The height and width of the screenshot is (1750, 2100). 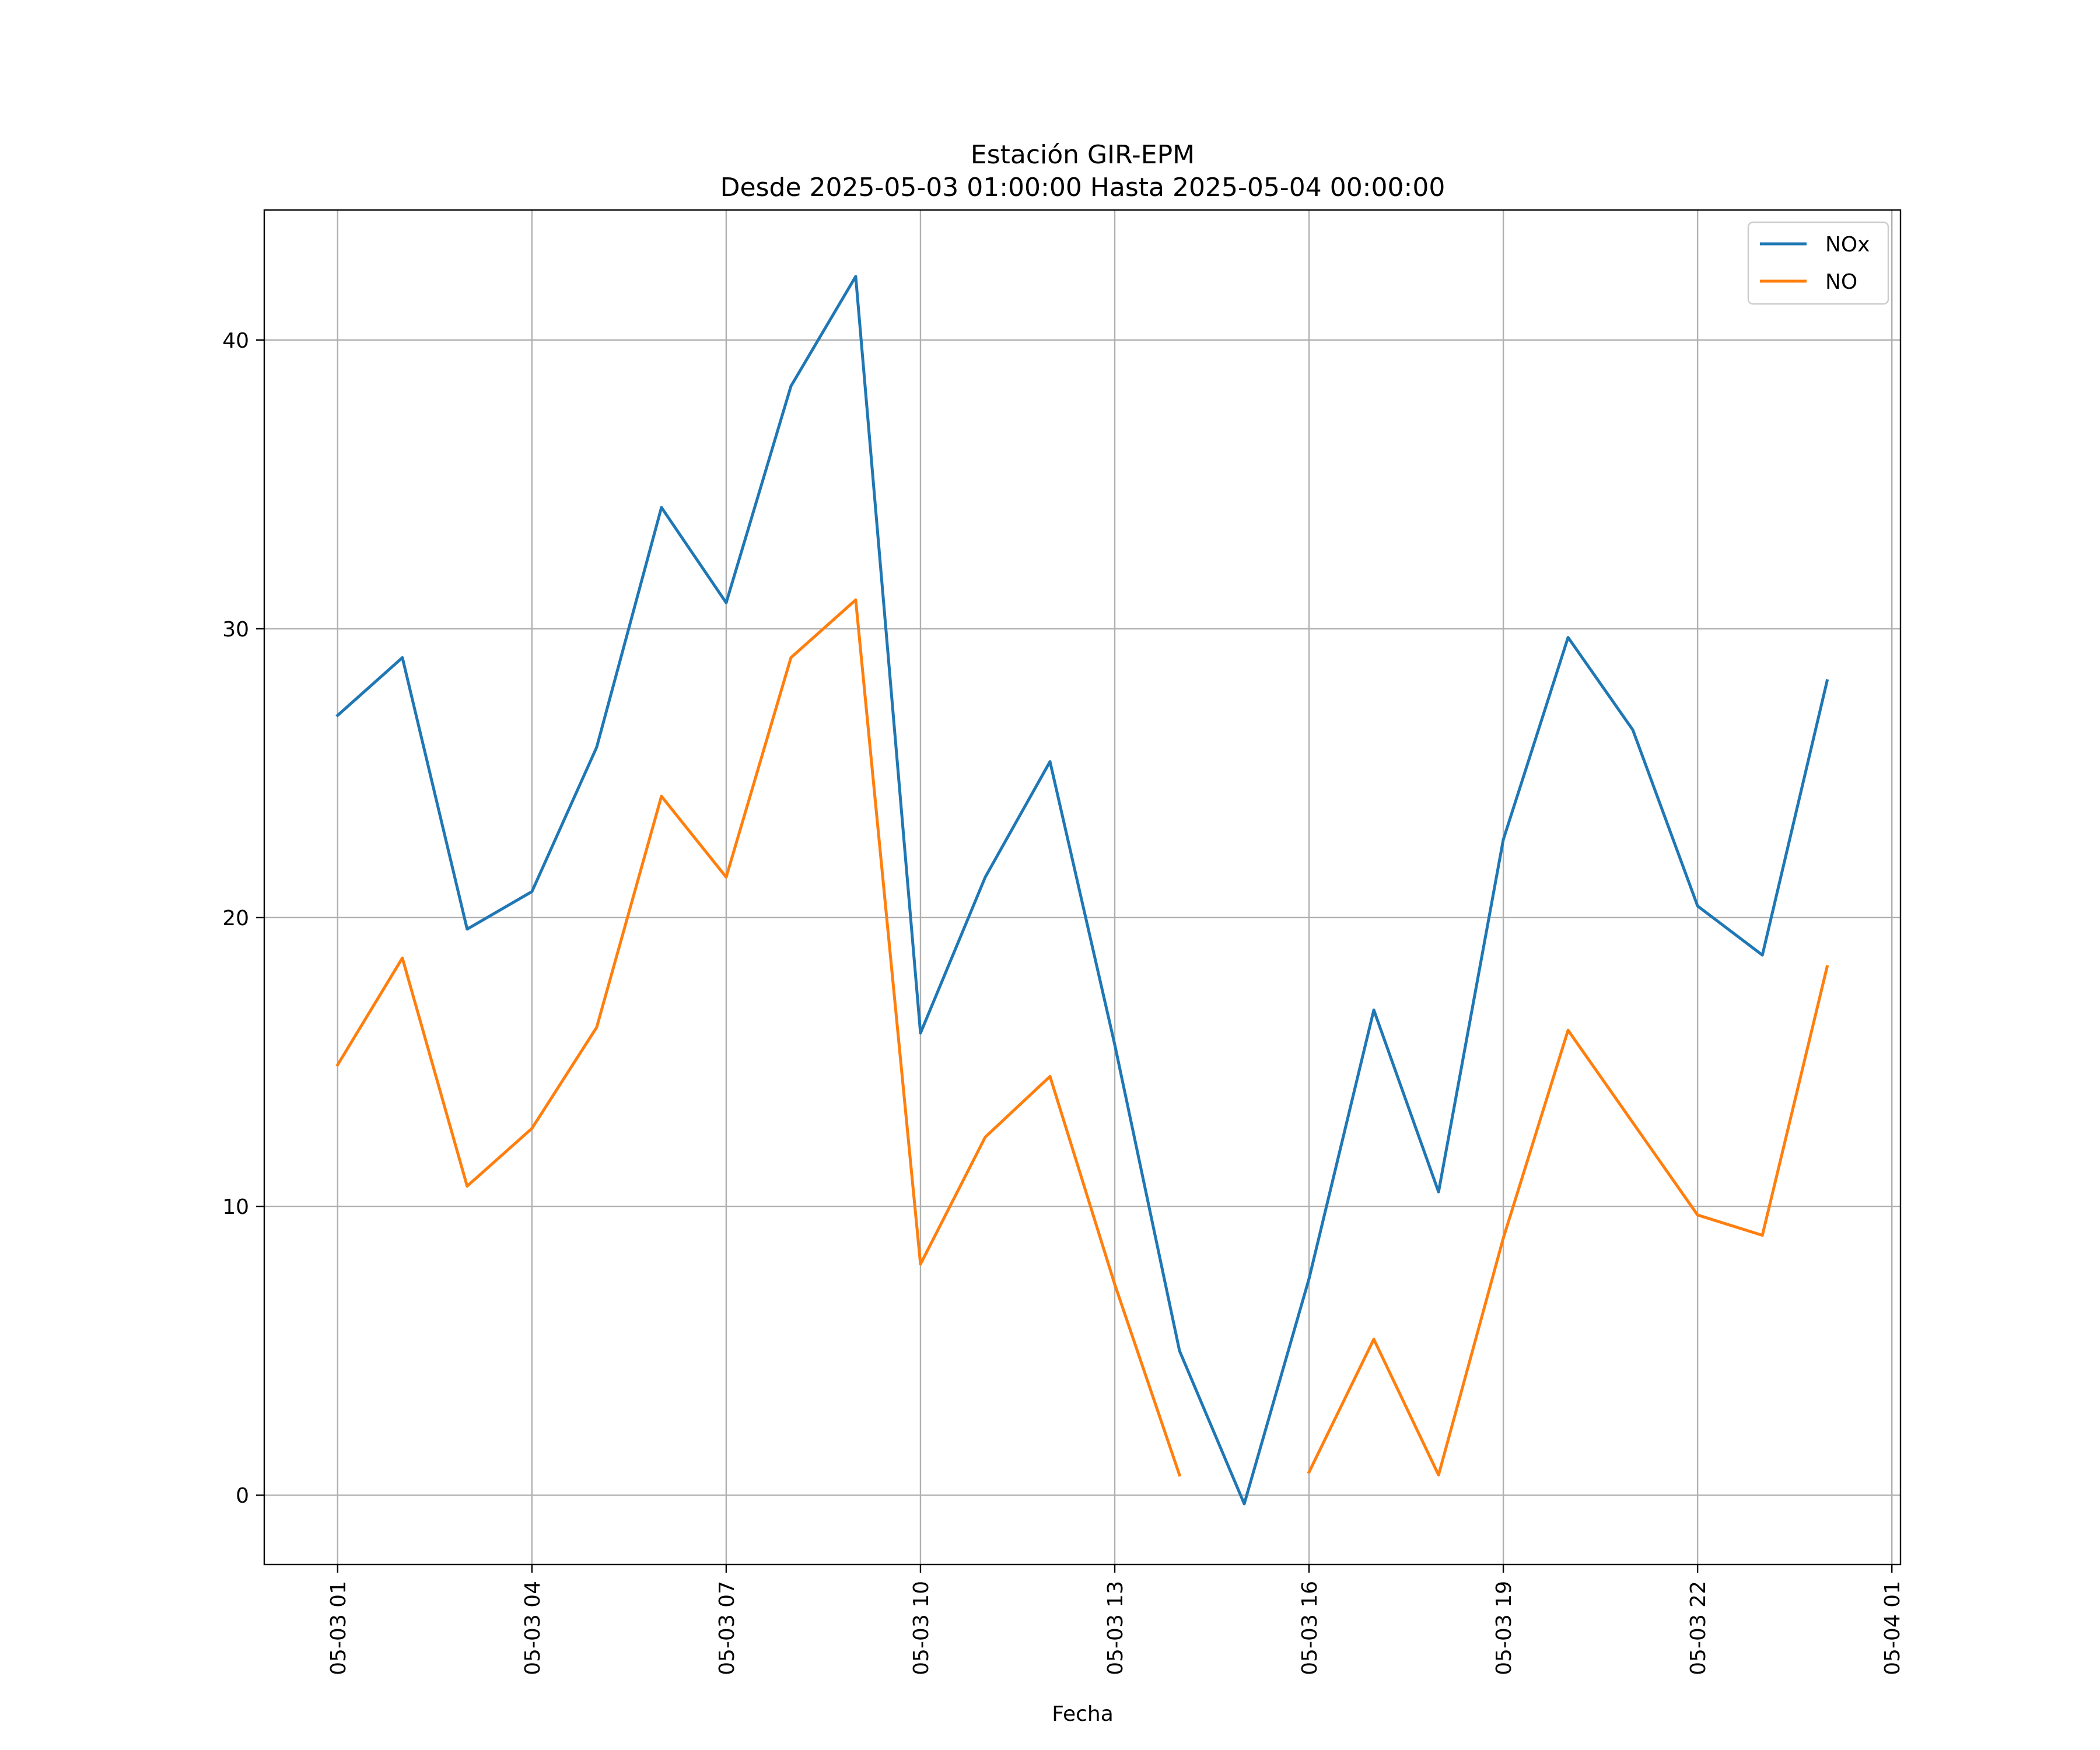 What do you see at coordinates (339, 1628) in the screenshot?
I see `x-tick-label: 05-03 01` at bounding box center [339, 1628].